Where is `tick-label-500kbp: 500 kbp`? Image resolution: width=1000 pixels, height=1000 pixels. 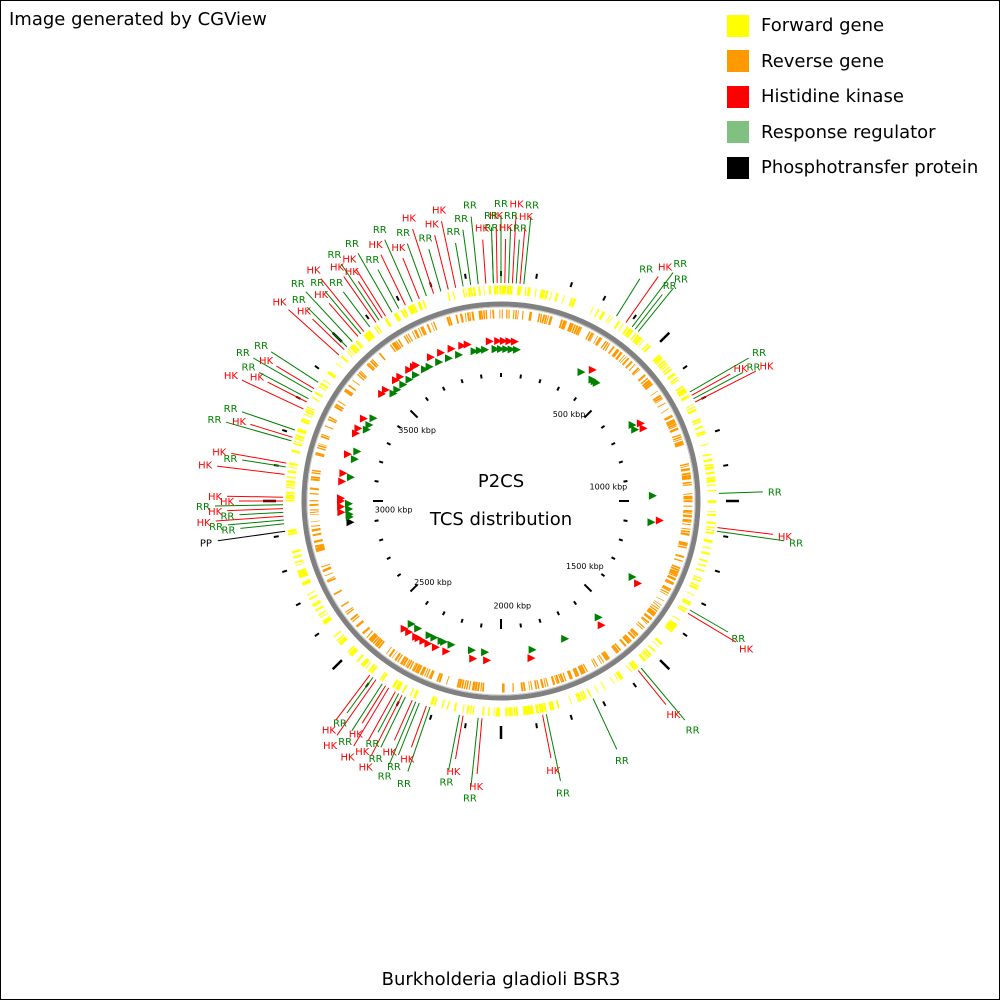 tick-label-500kbp: 500 kbp is located at coordinates (569, 414).